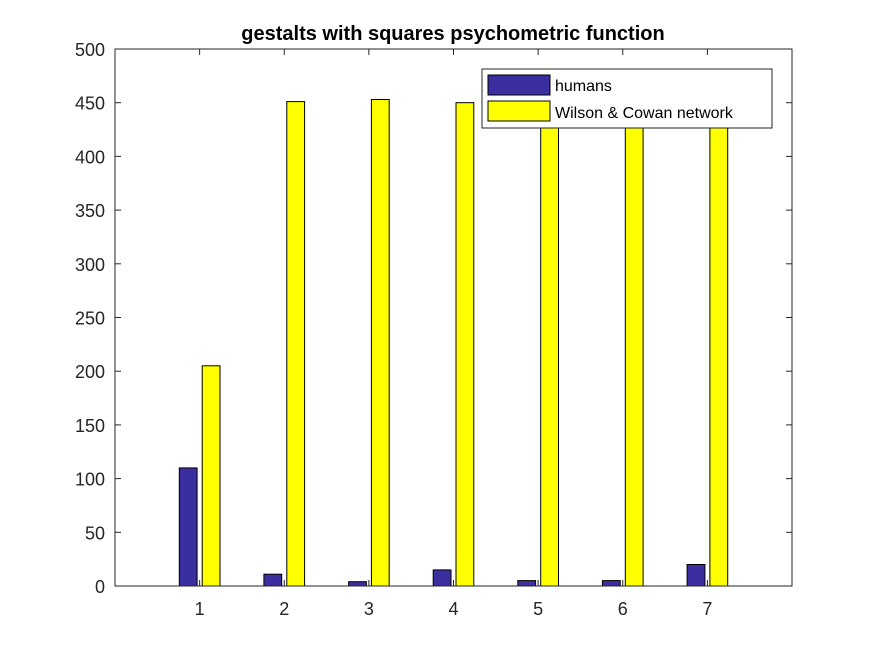 The image size is (875, 656). Describe the element at coordinates (200, 609) in the screenshot. I see `x-tick-label: 1` at that location.